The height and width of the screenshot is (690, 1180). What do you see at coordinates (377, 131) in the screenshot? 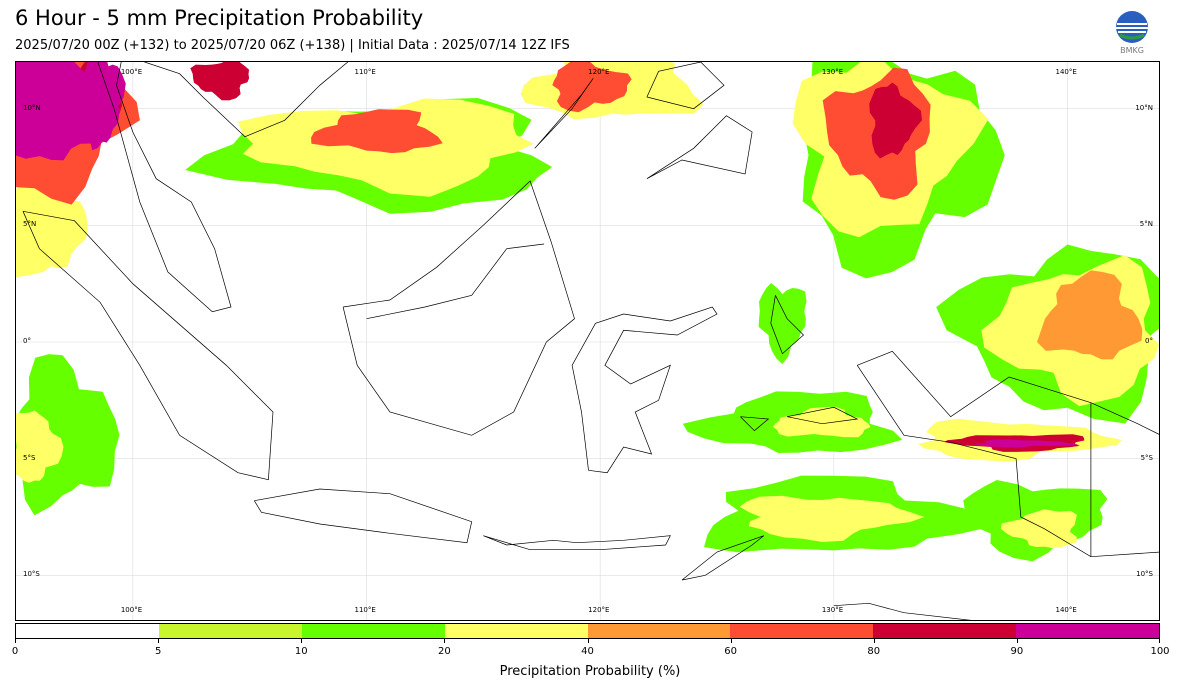
I see `precip-area-south-china-sea-core` at bounding box center [377, 131].